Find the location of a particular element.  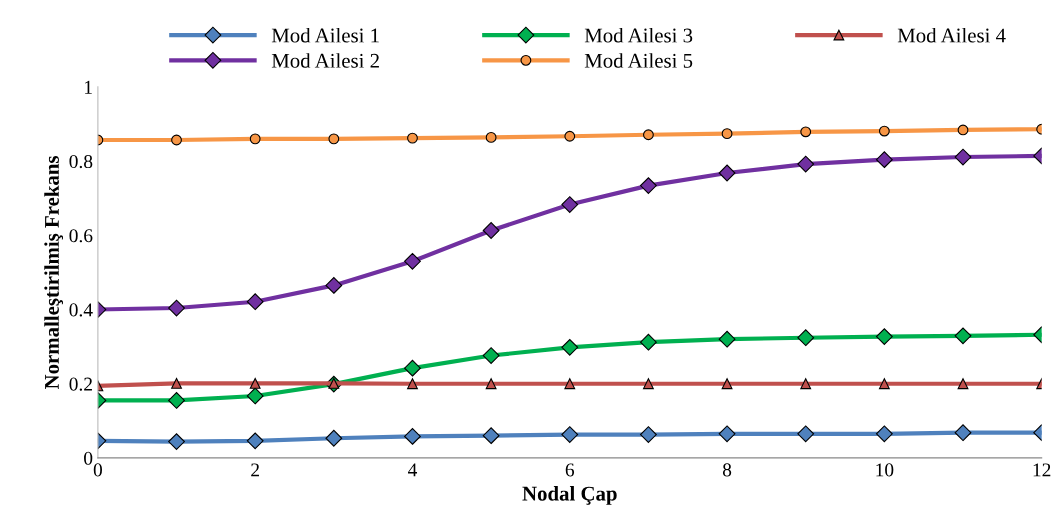

x-axis-title: Nodal Çap is located at coordinates (569, 495).